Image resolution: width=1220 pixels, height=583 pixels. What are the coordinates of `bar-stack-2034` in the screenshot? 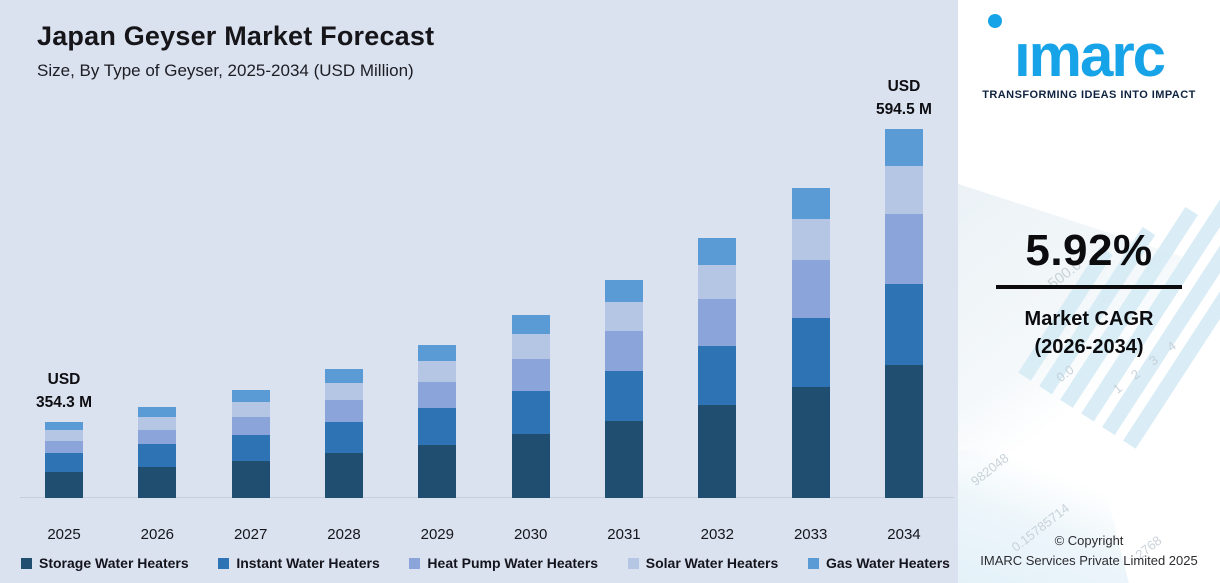 It's located at (903, 313).